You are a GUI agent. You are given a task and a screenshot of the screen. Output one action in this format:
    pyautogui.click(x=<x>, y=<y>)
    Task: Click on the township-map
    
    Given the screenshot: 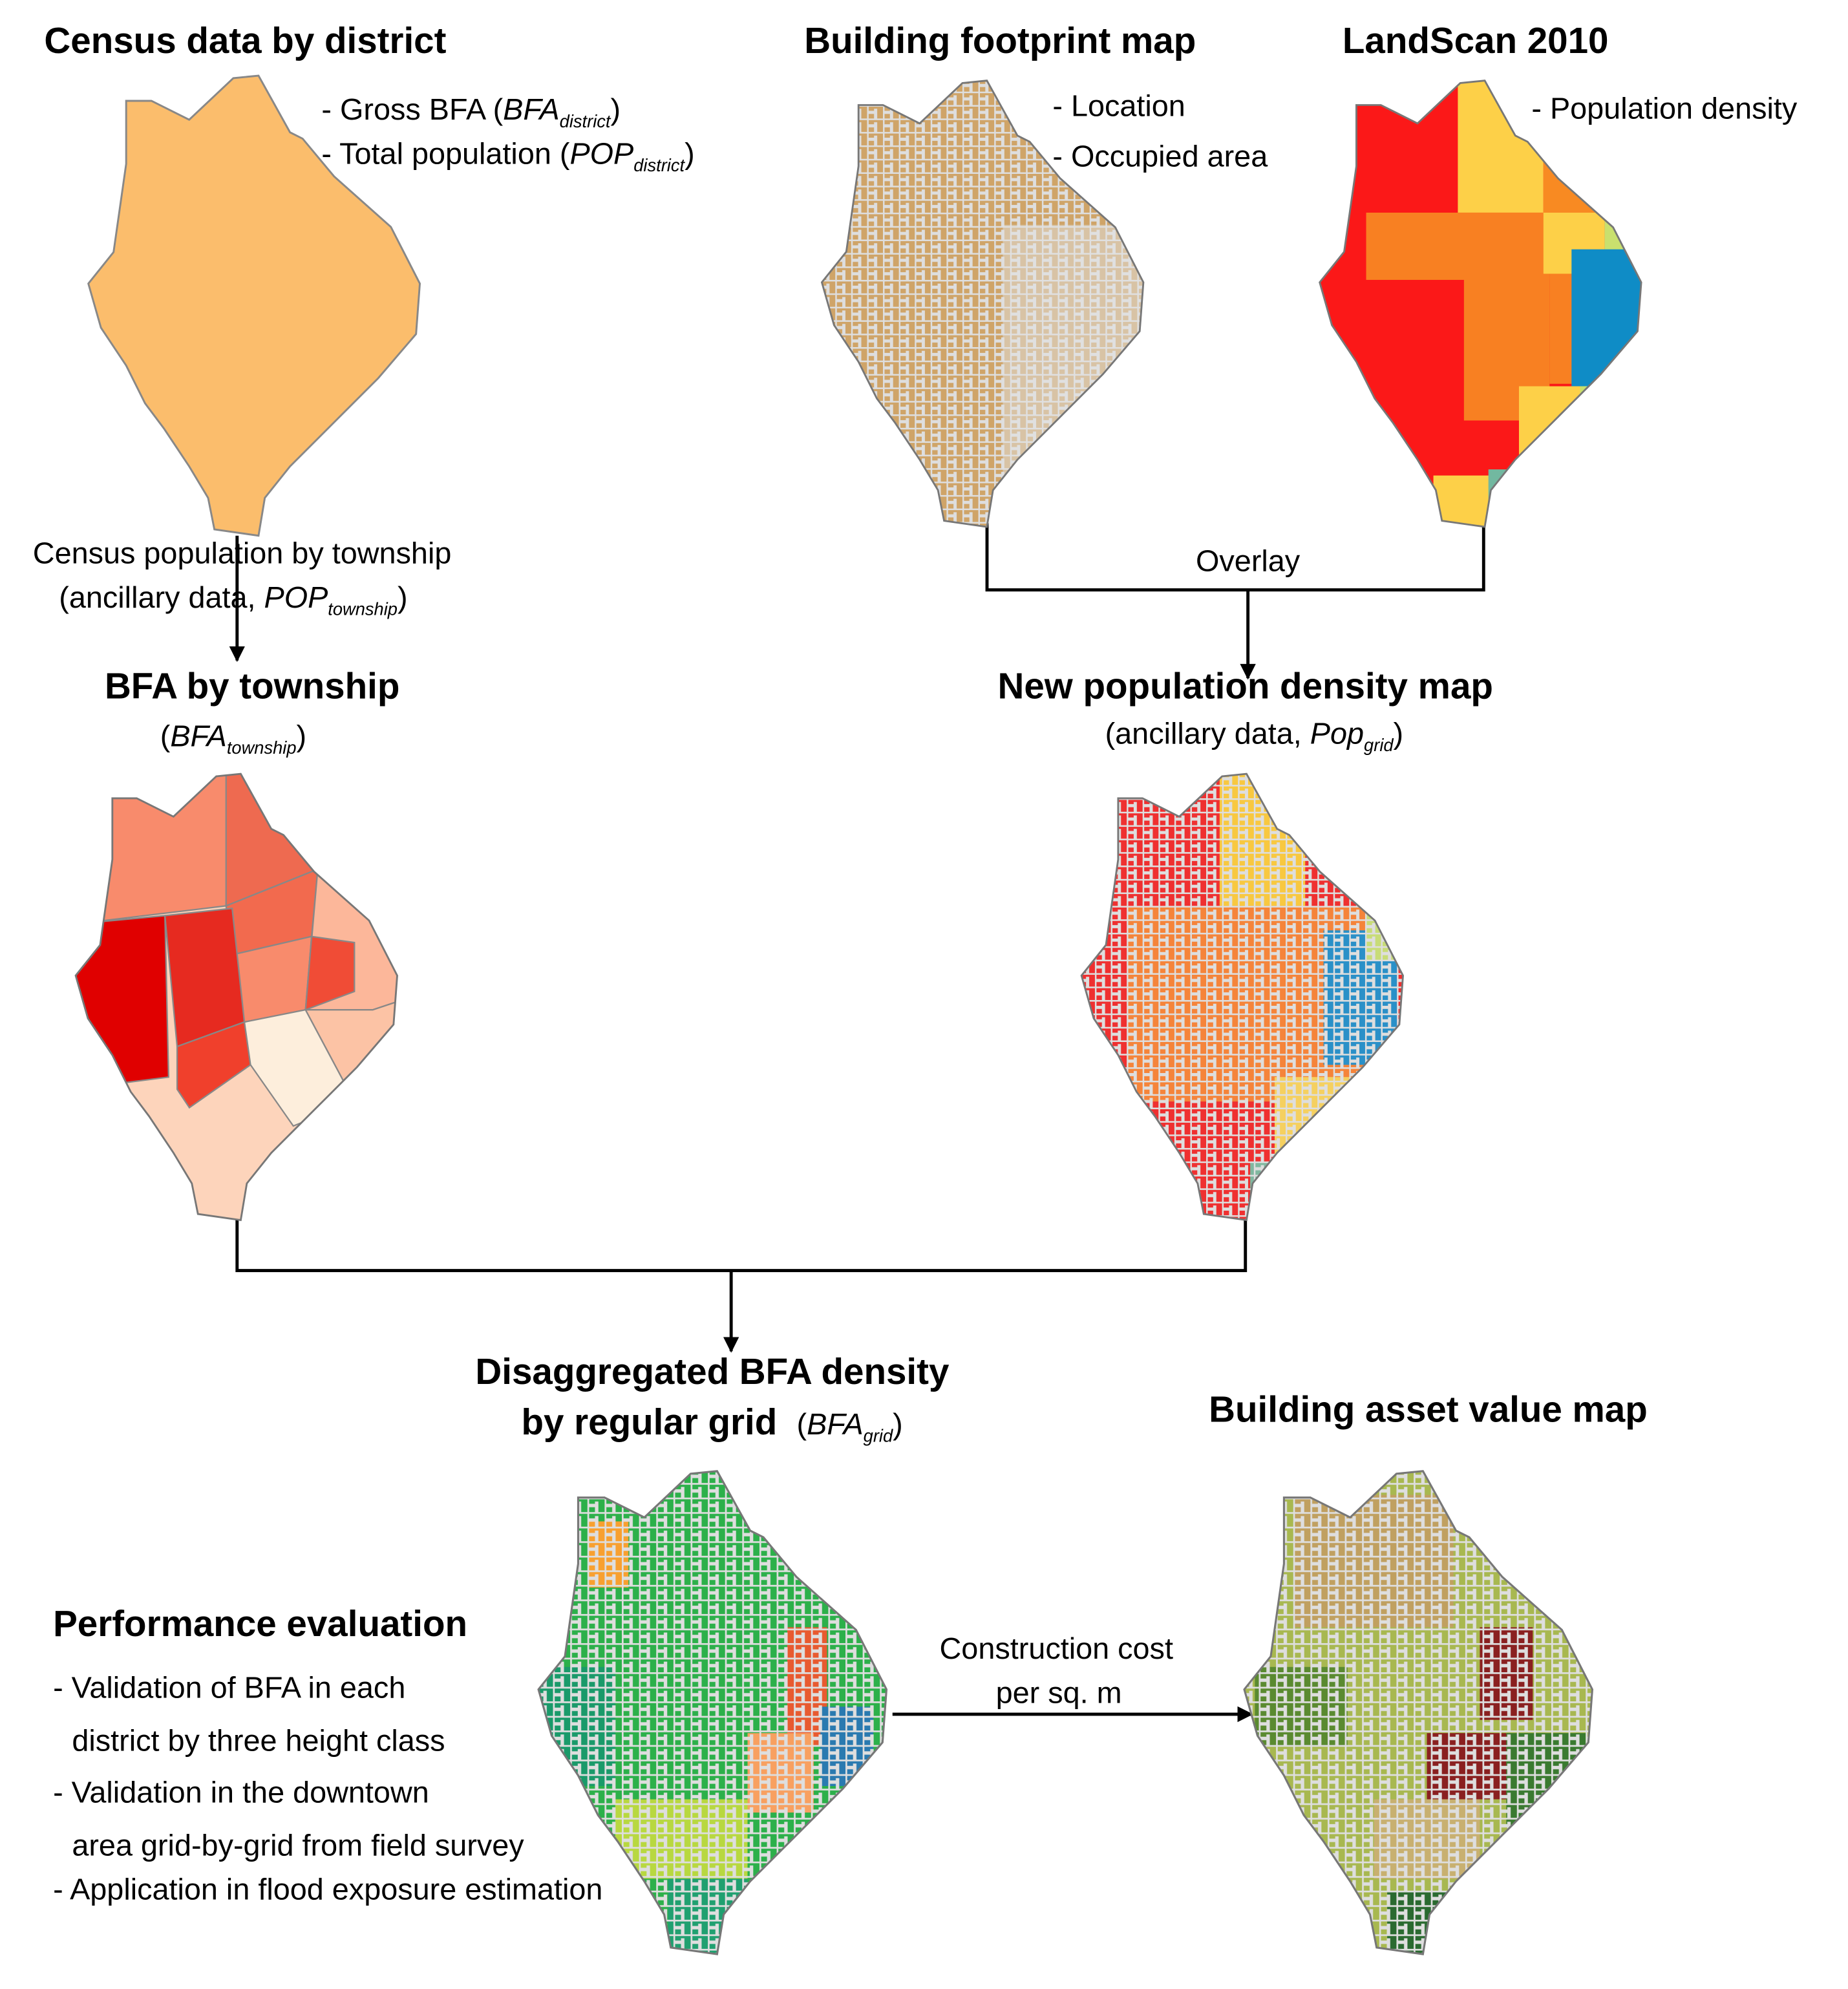 What is the action you would take?
    pyautogui.click(x=236, y=996)
    